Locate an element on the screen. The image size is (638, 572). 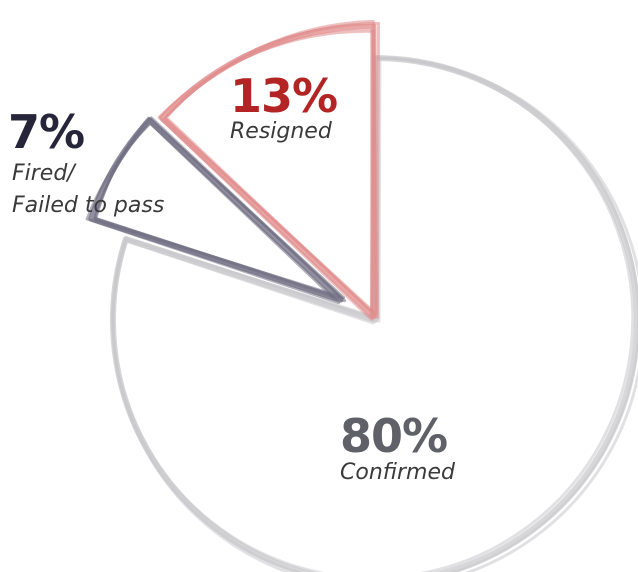
slice-label-resigned: Resigned is located at coordinates (281, 131).